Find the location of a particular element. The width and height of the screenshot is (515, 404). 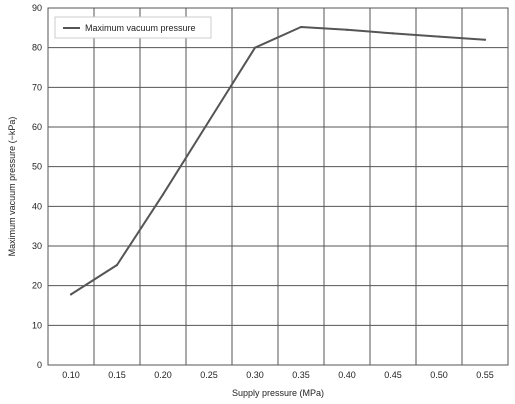

y-tick-label: 10 is located at coordinates (37, 325).